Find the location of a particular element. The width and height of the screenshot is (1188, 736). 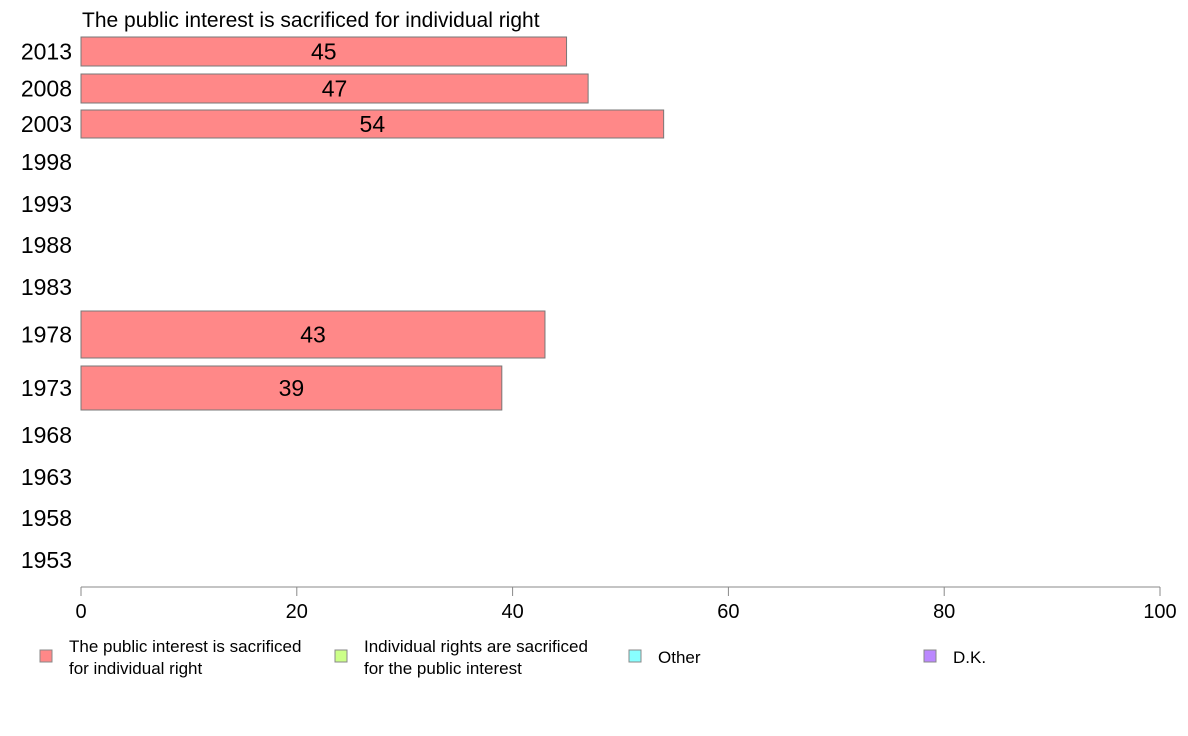

y-tick-label: 1988 is located at coordinates (46, 245).